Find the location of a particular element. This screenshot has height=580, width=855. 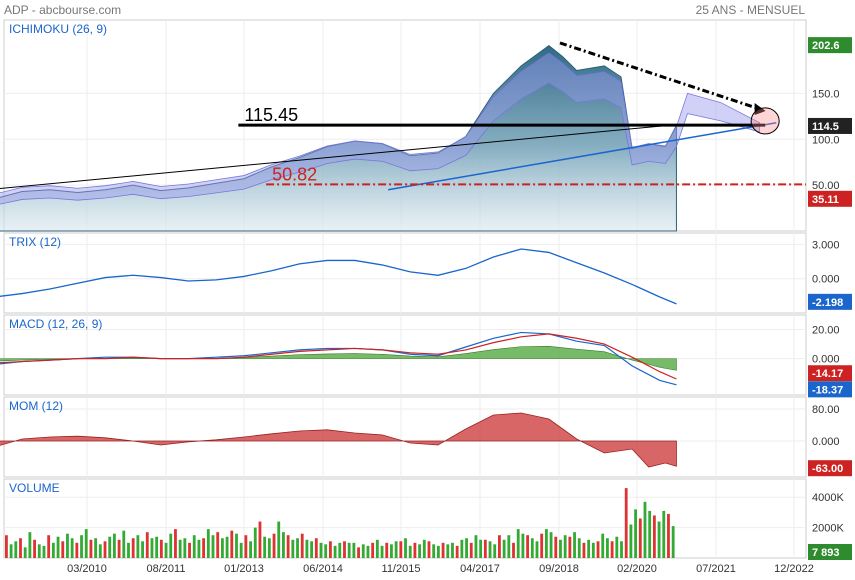

y-tick-label: 100.0 is located at coordinates (826, 140).